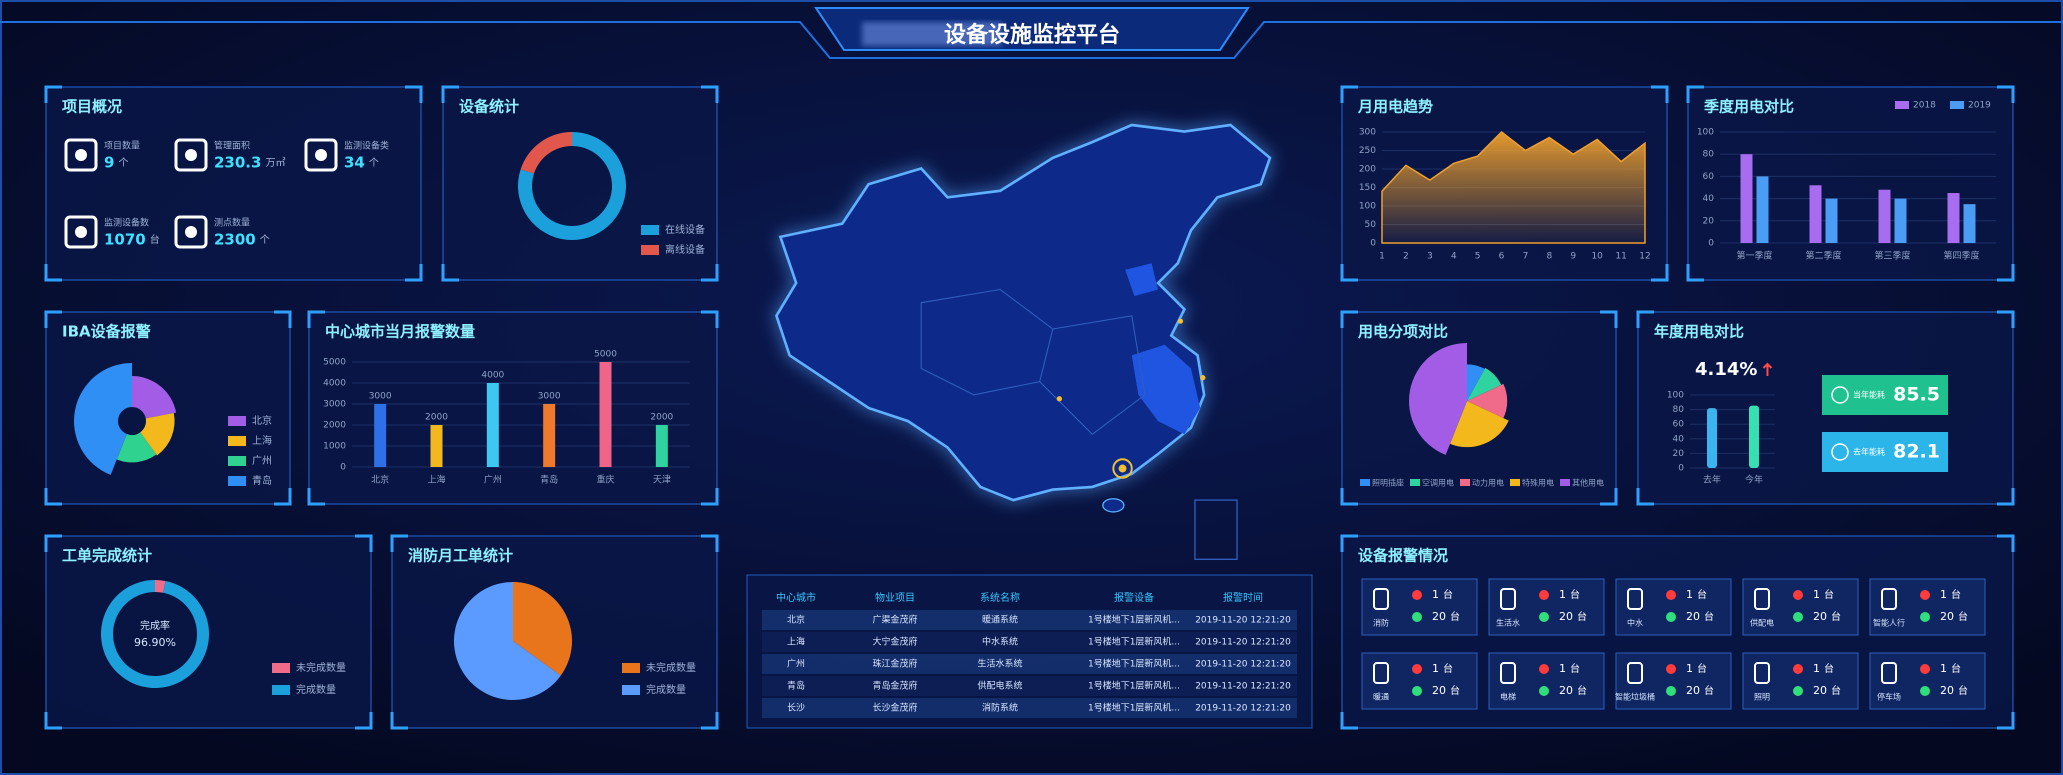 The height and width of the screenshot is (775, 2063). I want to click on x-tick-label: 2, so click(1406, 257).